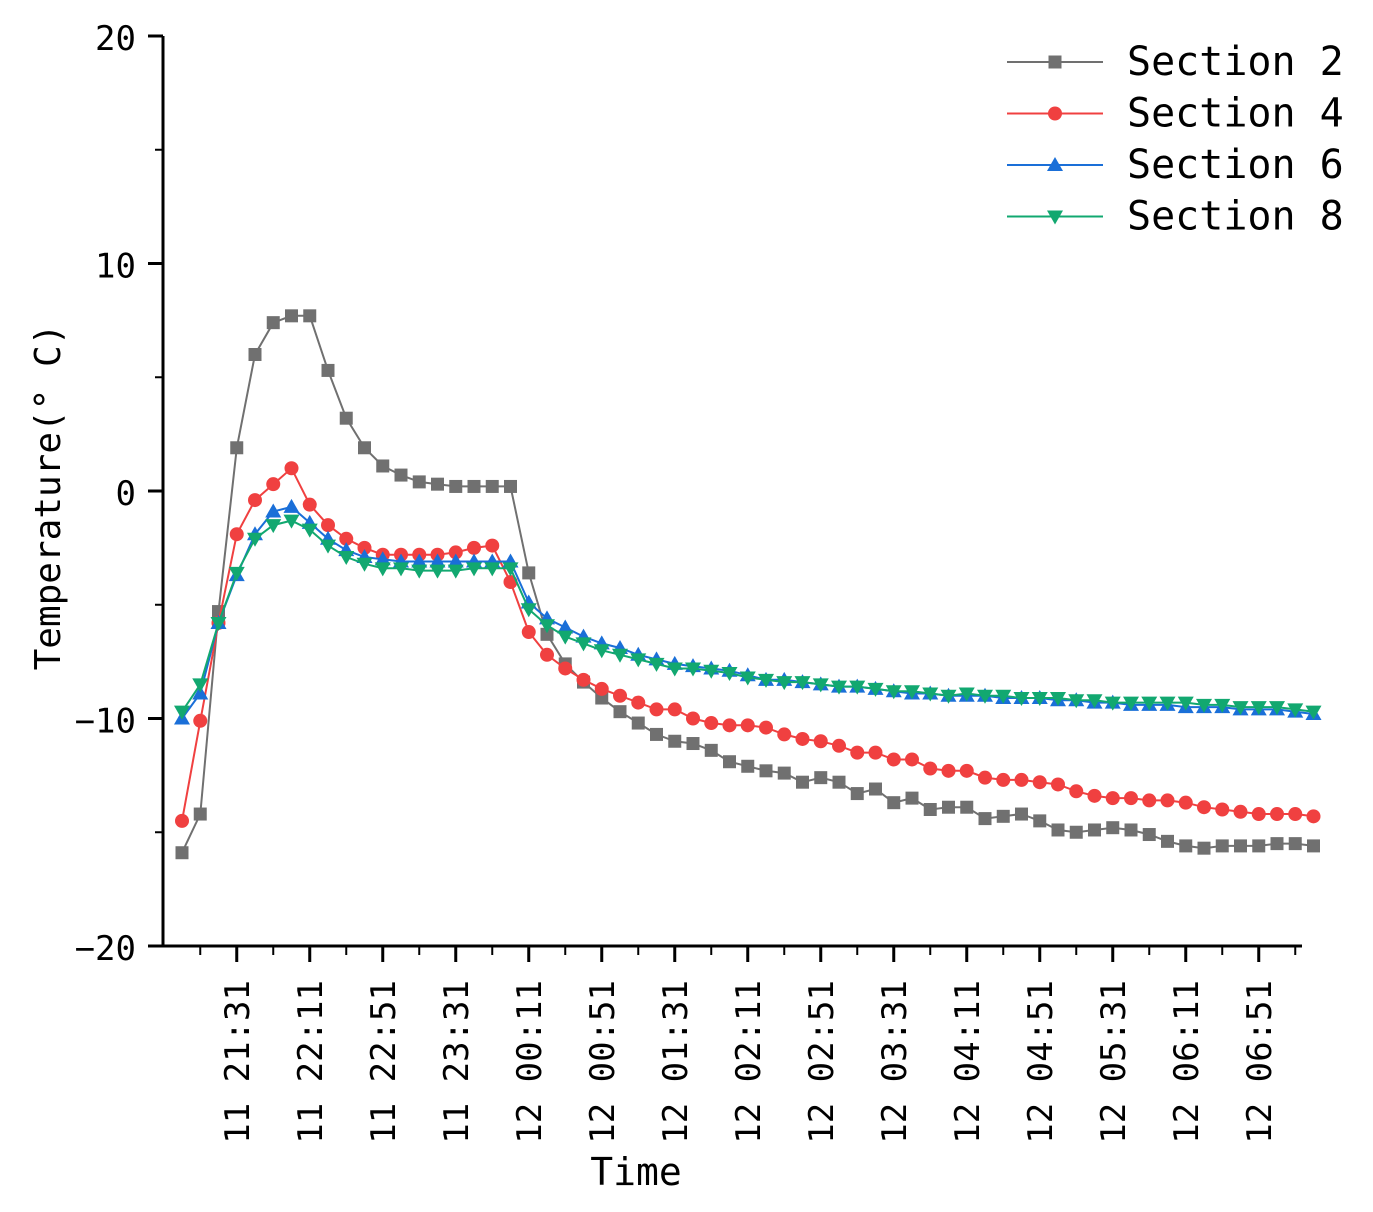  What do you see at coordinates (822, 1062) in the screenshot?
I see `x-tick-label: 12 02:51` at bounding box center [822, 1062].